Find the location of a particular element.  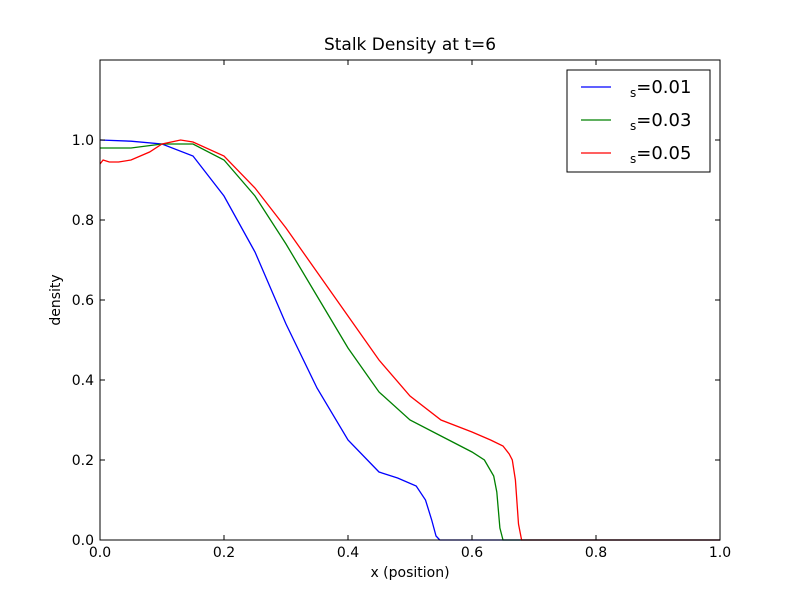

legend-value: =0.05 is located at coordinates (663, 153).